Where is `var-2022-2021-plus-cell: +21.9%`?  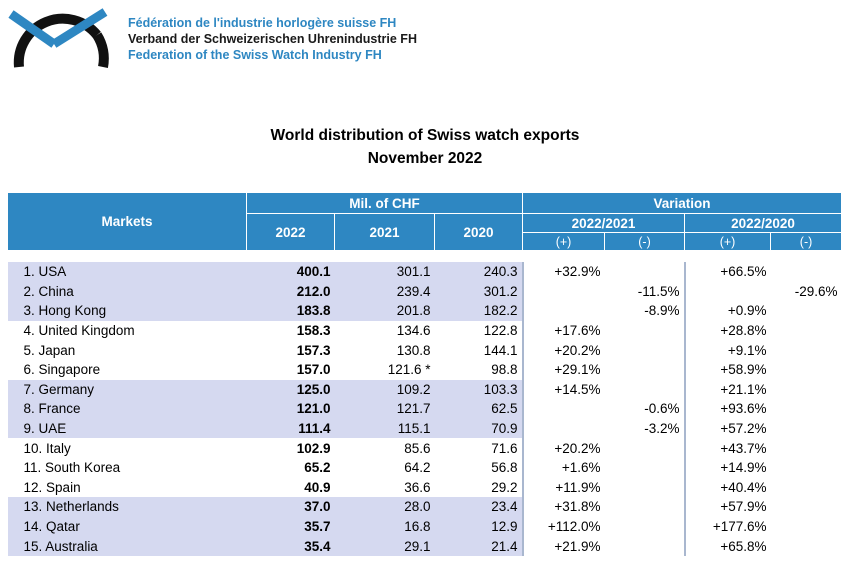 var-2022-2021-plus-cell: +21.9% is located at coordinates (563, 546).